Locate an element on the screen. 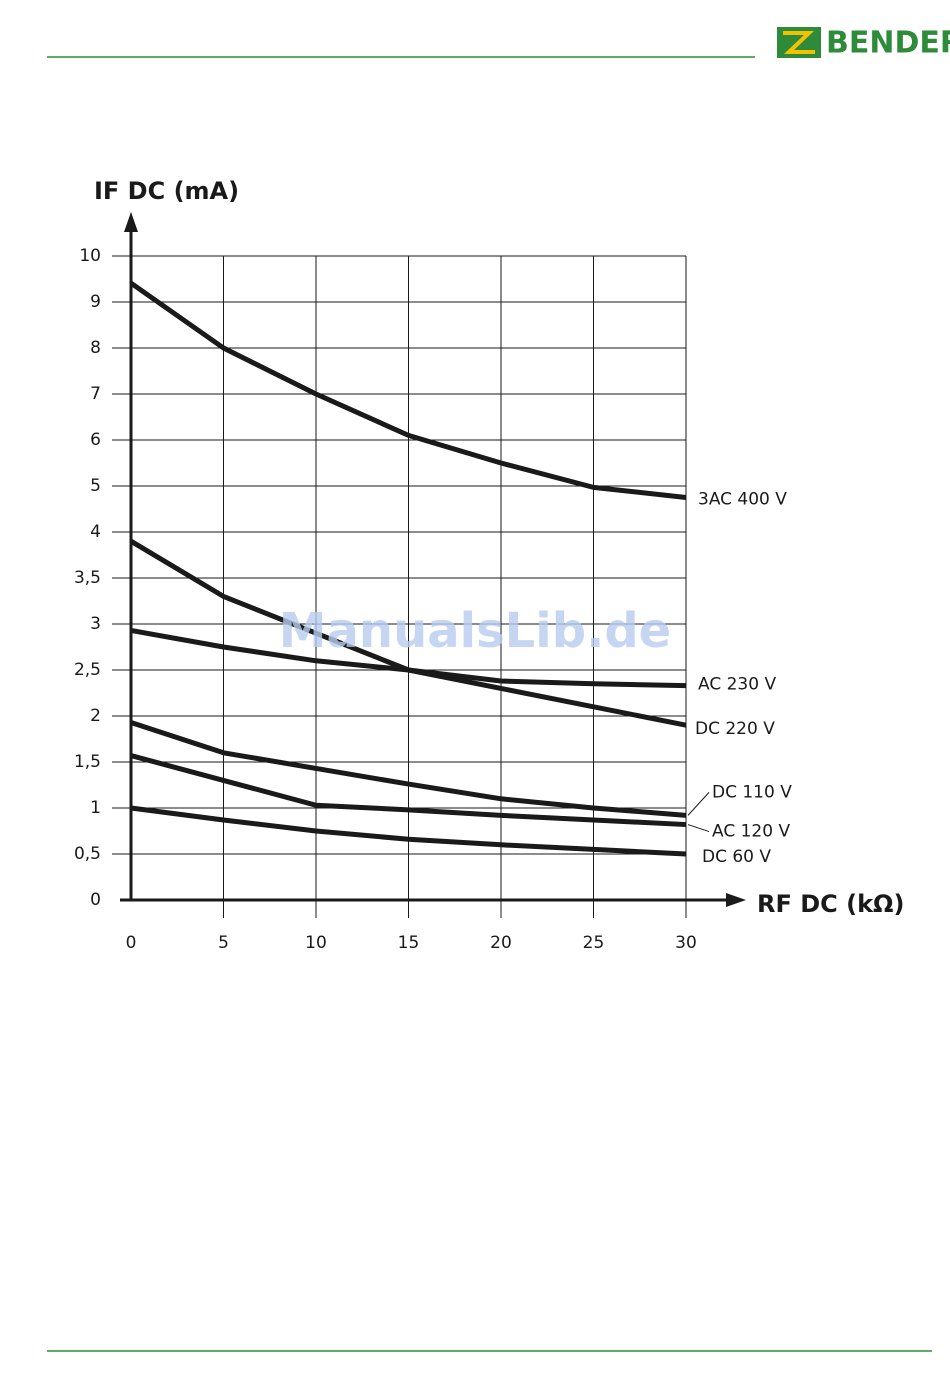 The image size is (950, 1377). series-label: 3AC 400 V is located at coordinates (742, 500).